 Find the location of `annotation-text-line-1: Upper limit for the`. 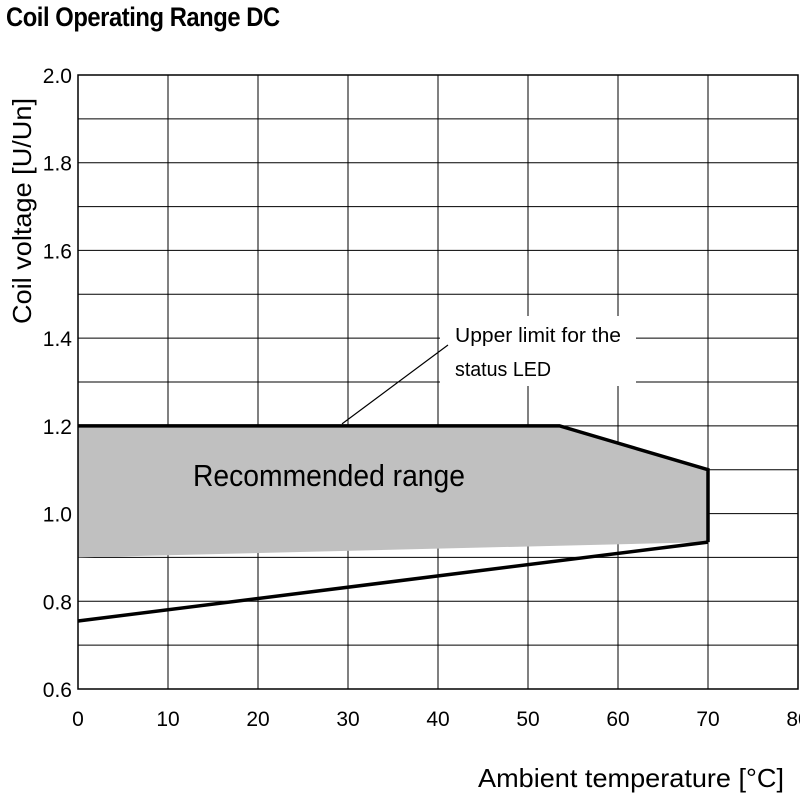

annotation-text-line-1: Upper limit for the is located at coordinates (538, 336).